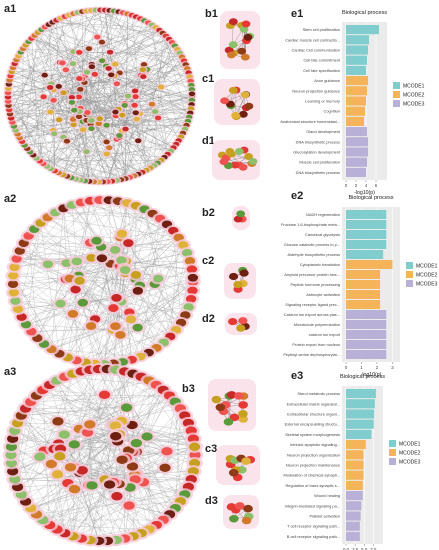 This screenshot has height=550, width=439. I want to click on module-b1, so click(240, 40).